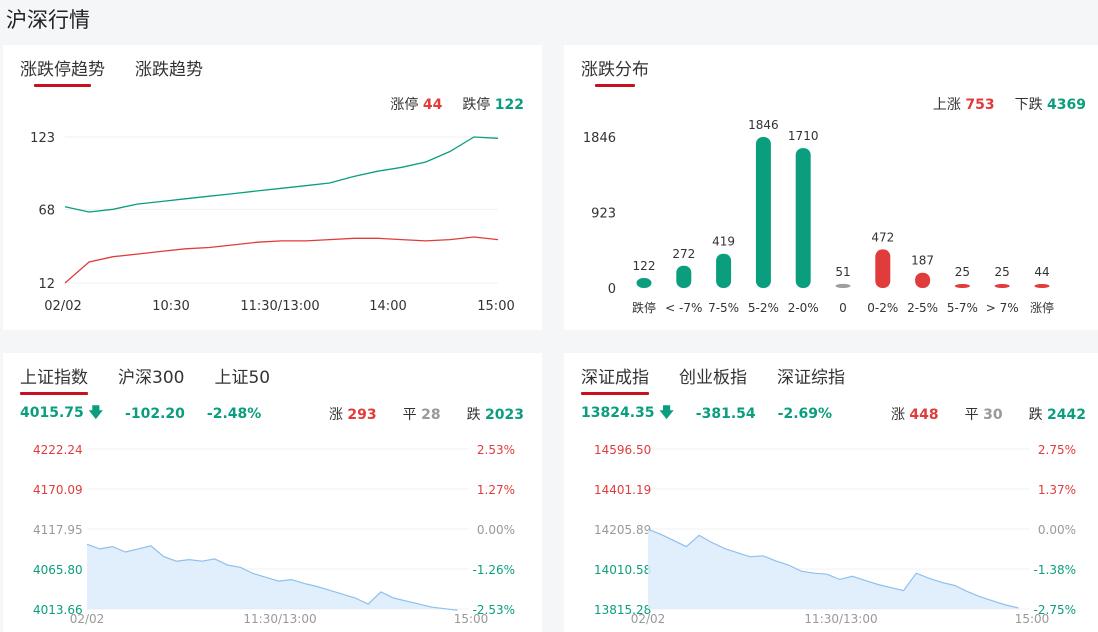 This screenshot has height=632, width=1098. Describe the element at coordinates (473, 415) in the screenshot. I see `sh-down-label: 跌` at that location.